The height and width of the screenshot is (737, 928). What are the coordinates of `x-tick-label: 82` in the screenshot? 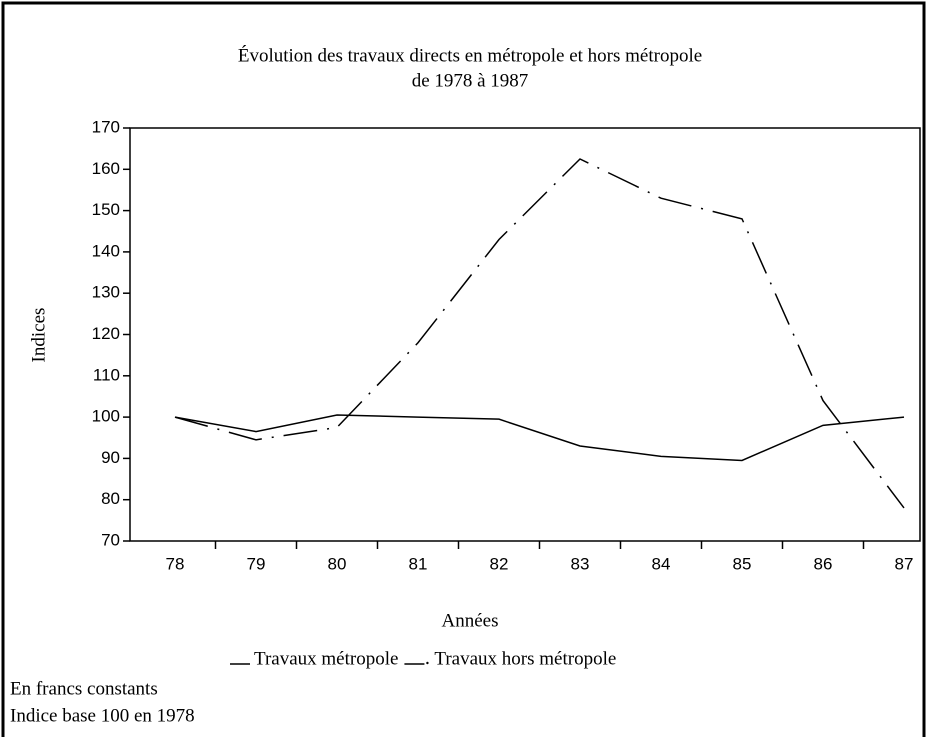 It's located at (499, 563).